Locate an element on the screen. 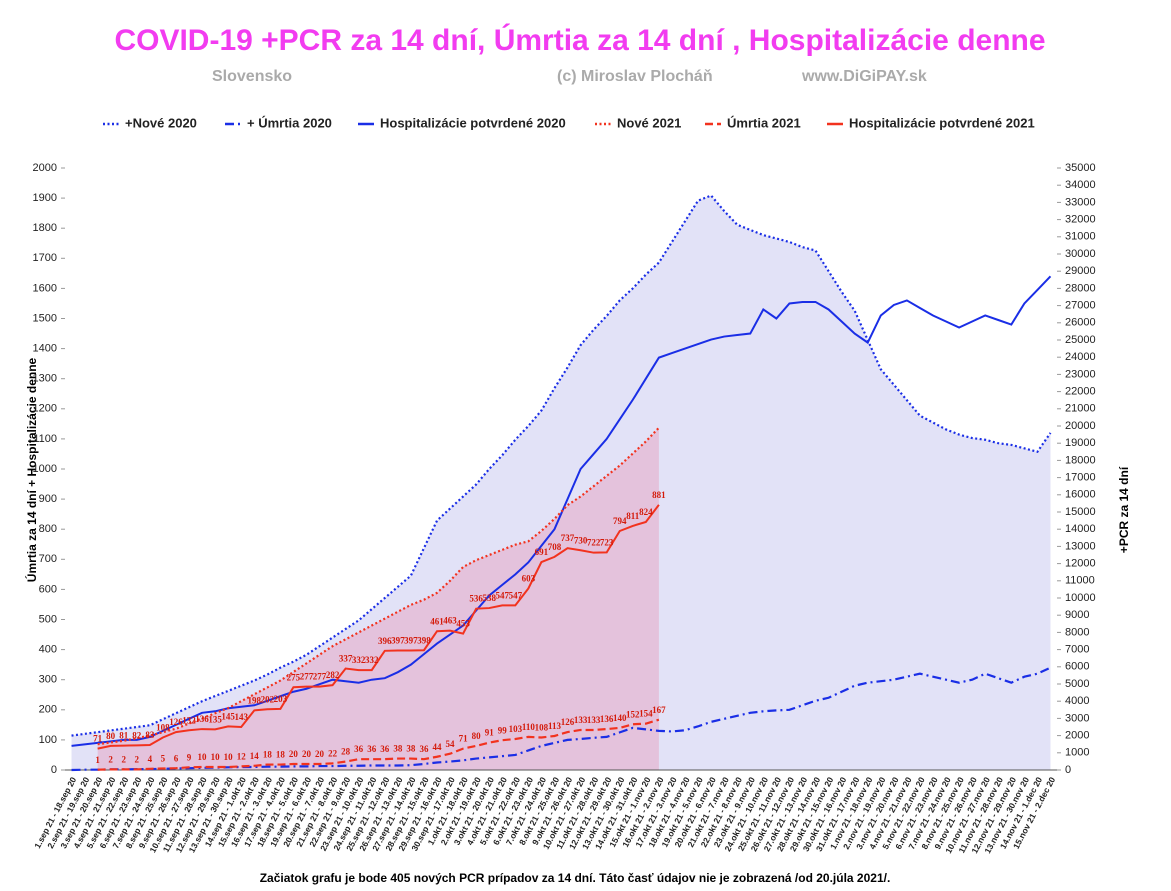 This screenshot has height=891, width=1171. y-tick-label: 2000 is located at coordinates (45, 168).